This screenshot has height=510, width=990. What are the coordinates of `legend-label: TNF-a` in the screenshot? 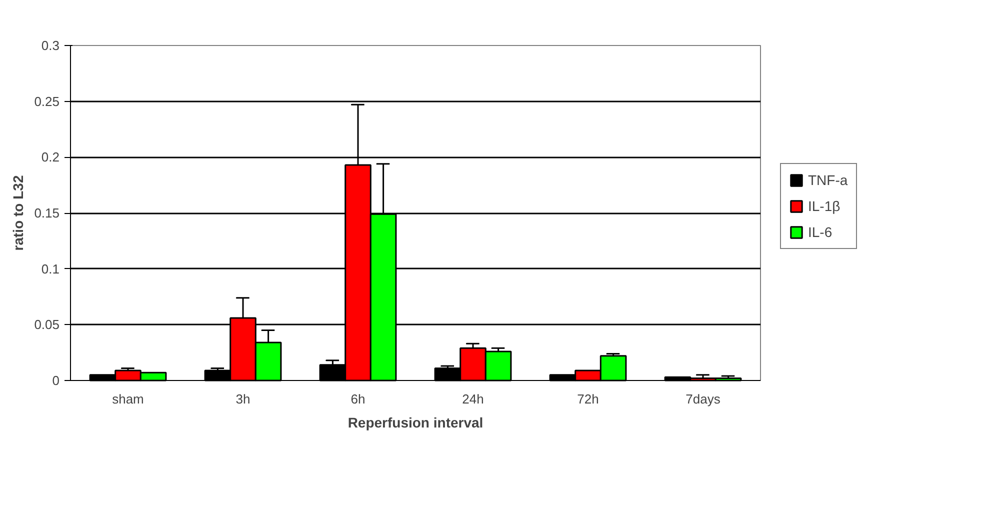 It's located at (828, 180).